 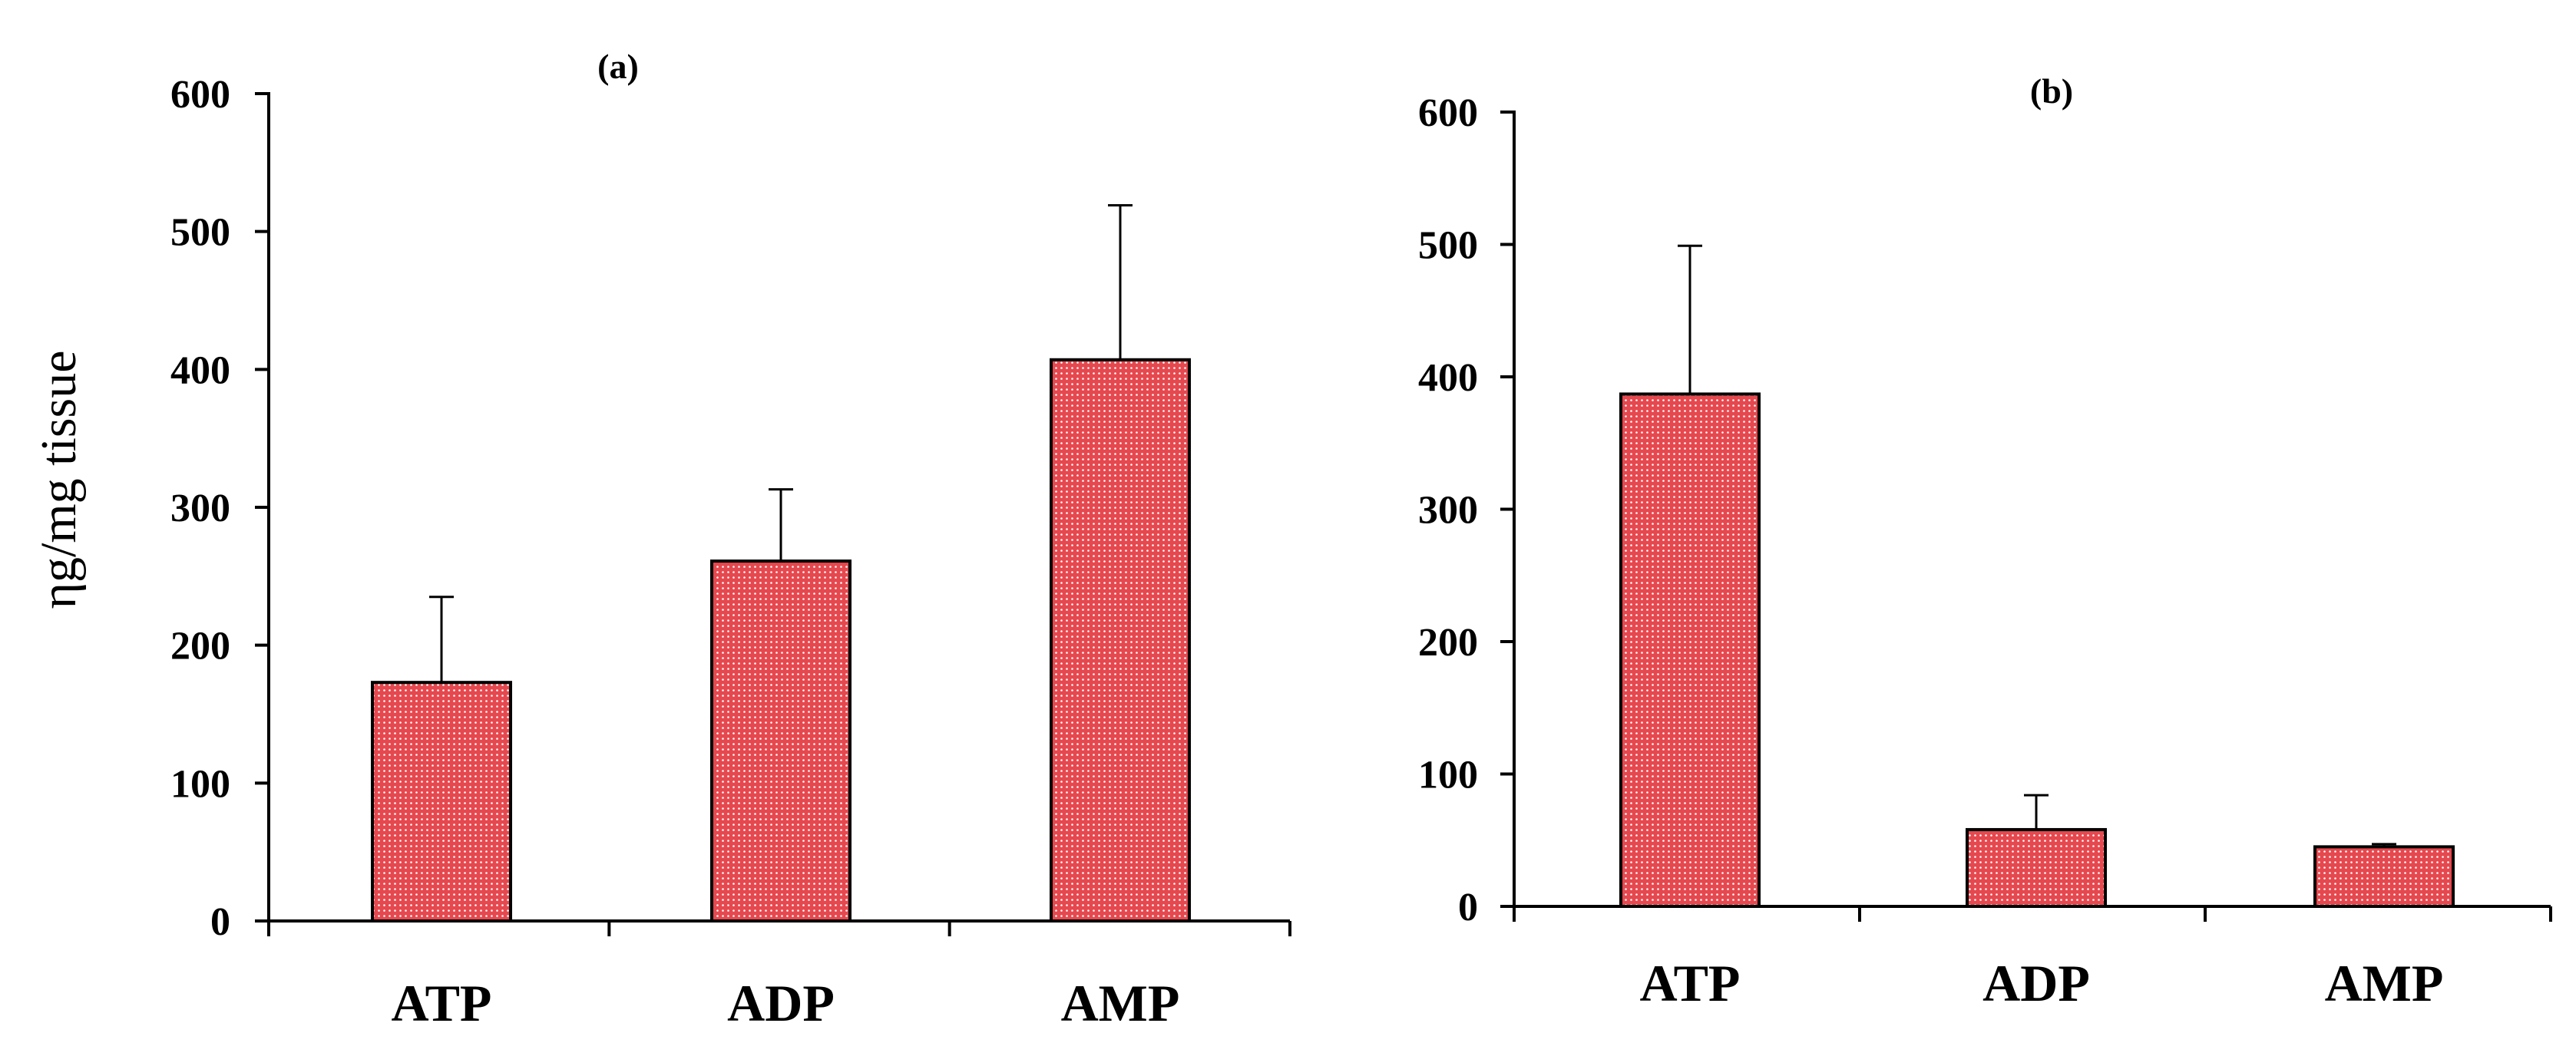 What do you see at coordinates (59, 479) in the screenshot?
I see `y-axis-title: ηg/mg tissue` at bounding box center [59, 479].